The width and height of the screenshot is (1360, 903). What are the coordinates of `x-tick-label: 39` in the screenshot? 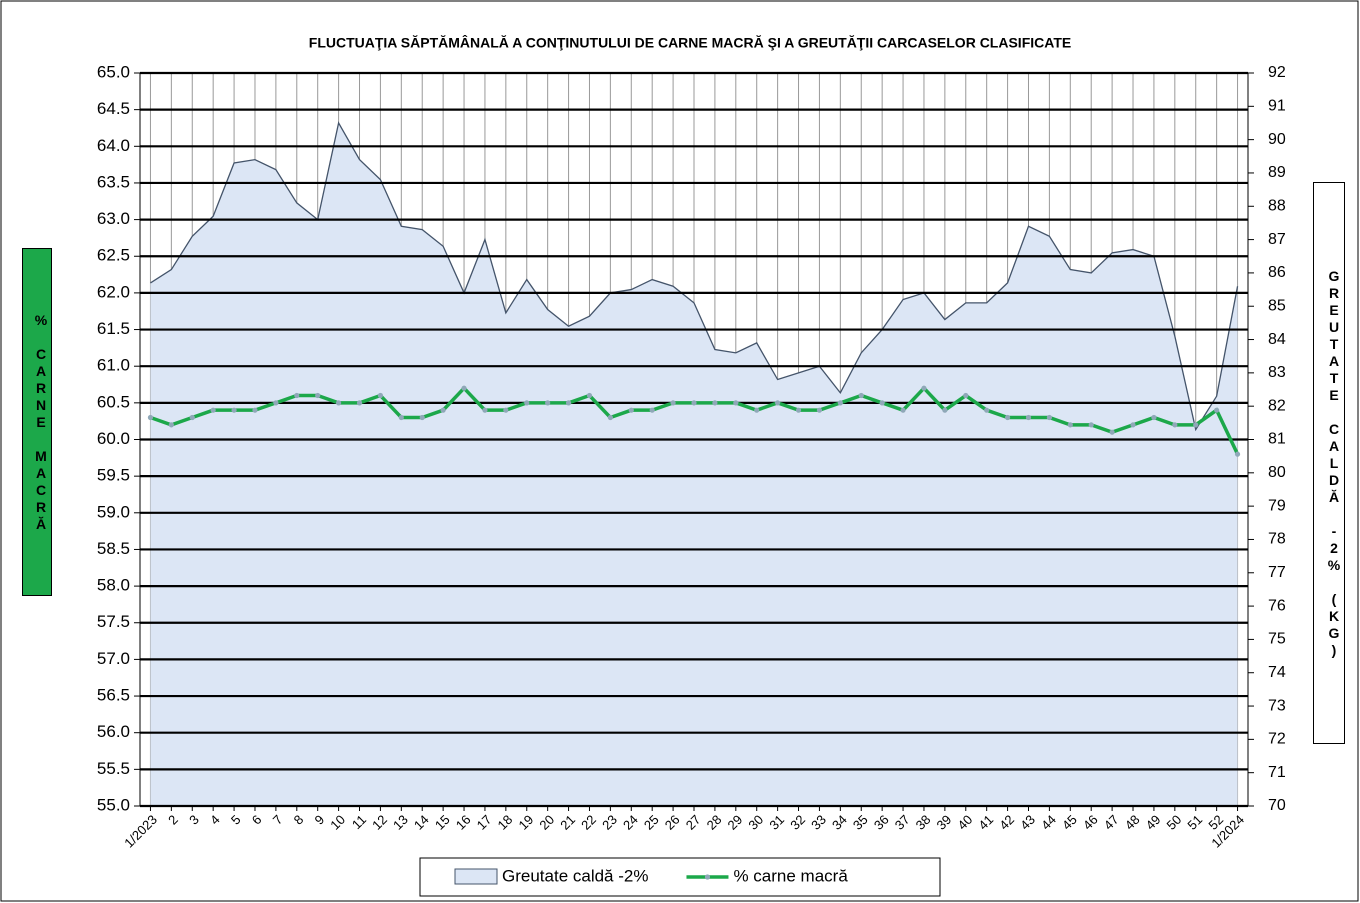 It's located at (944, 822).